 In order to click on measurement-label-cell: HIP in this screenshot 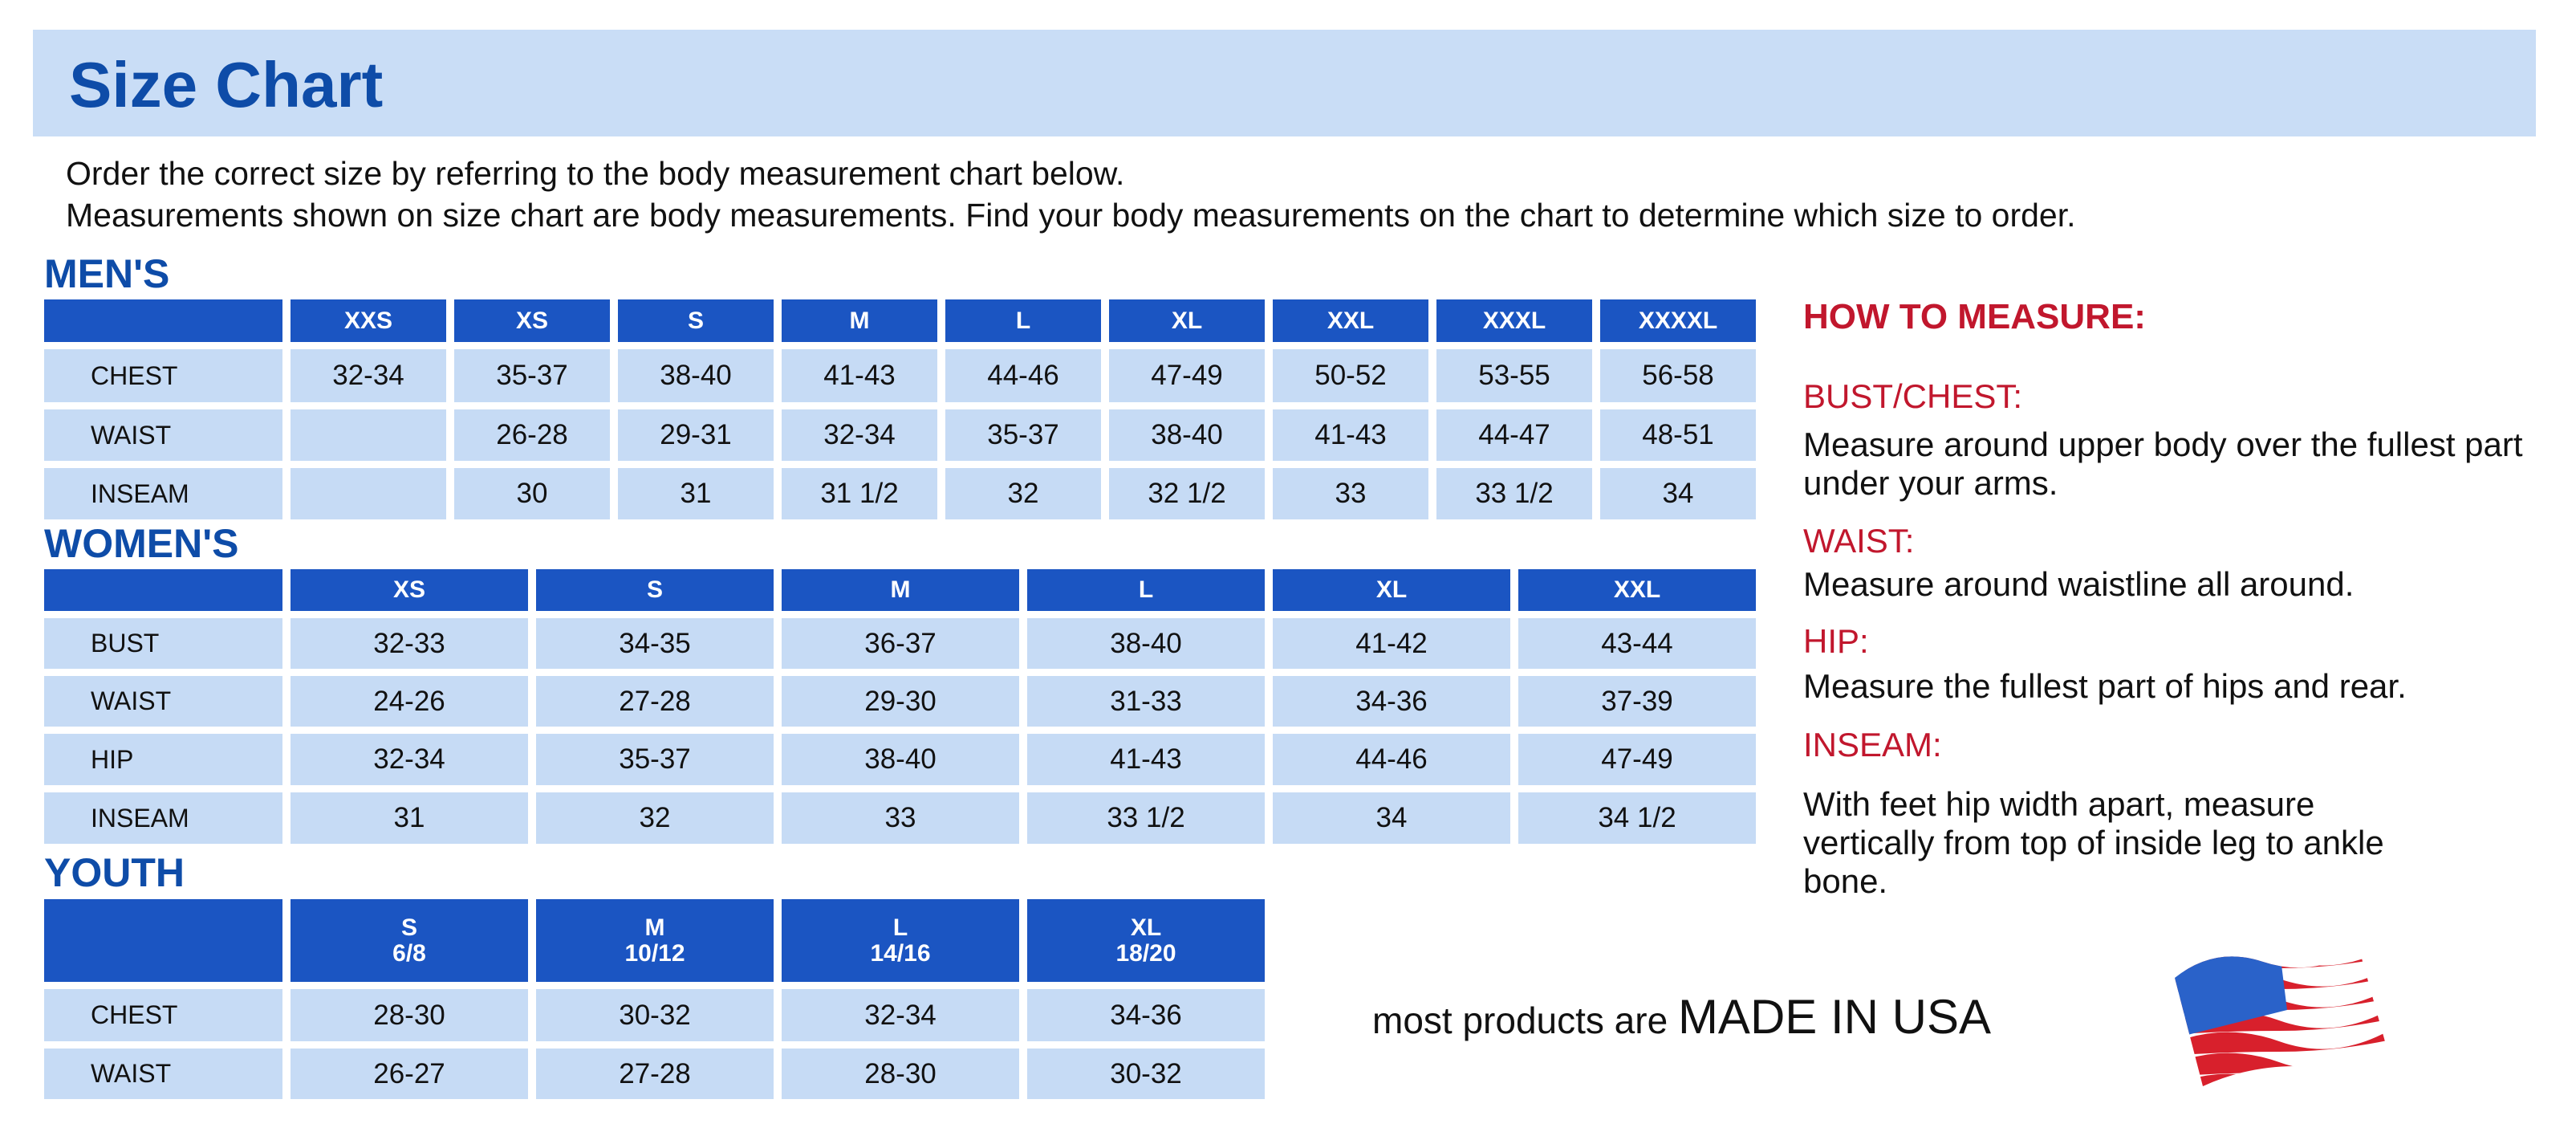, I will do `click(163, 760)`.